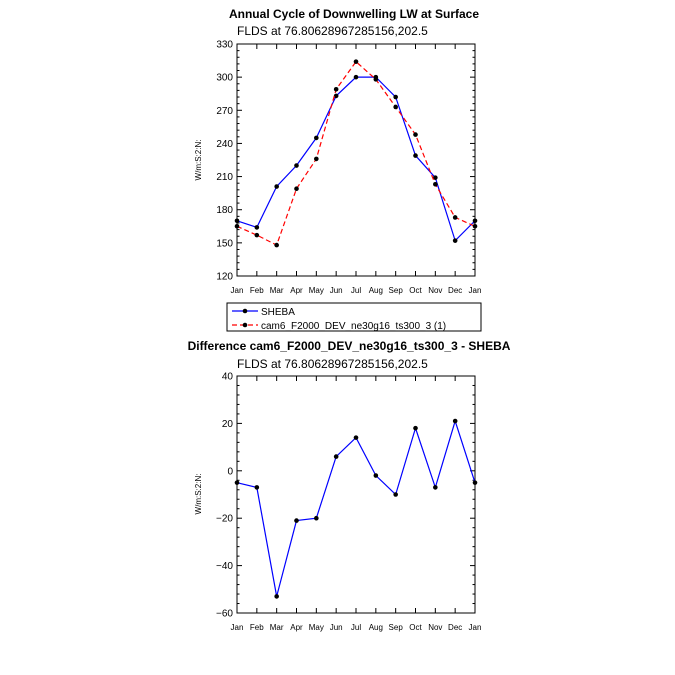 The height and width of the screenshot is (675, 675). What do you see at coordinates (245, 311) in the screenshot?
I see `legend-marker-sheba` at bounding box center [245, 311].